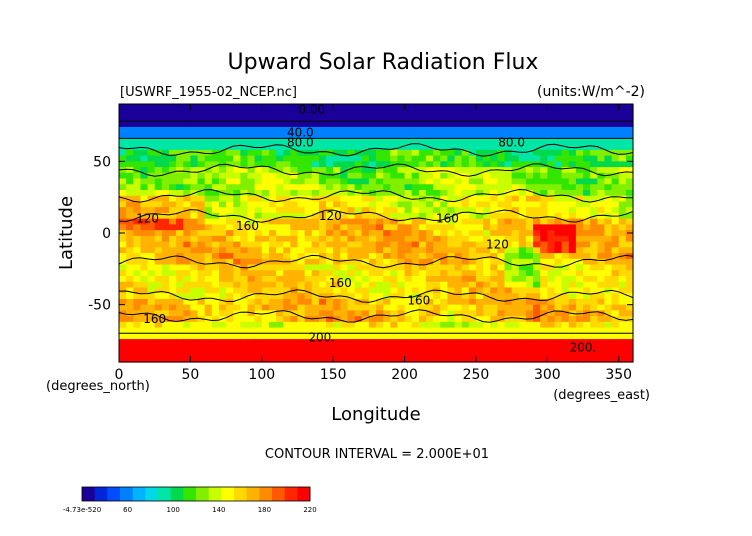 The width and height of the screenshot is (752, 536). Describe the element at coordinates (247, 226) in the screenshot. I see `contour-label: 160` at that location.